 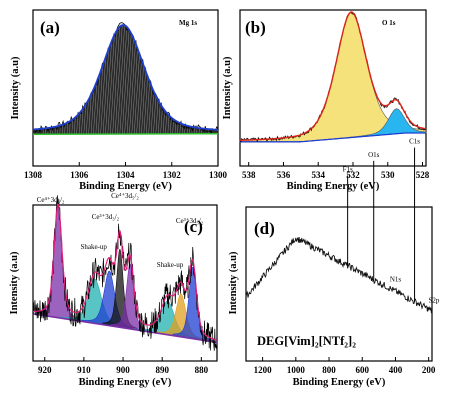 What do you see at coordinates (353, 175) in the screenshot?
I see `panel-b-xtick-label-3: 532` at bounding box center [353, 175].